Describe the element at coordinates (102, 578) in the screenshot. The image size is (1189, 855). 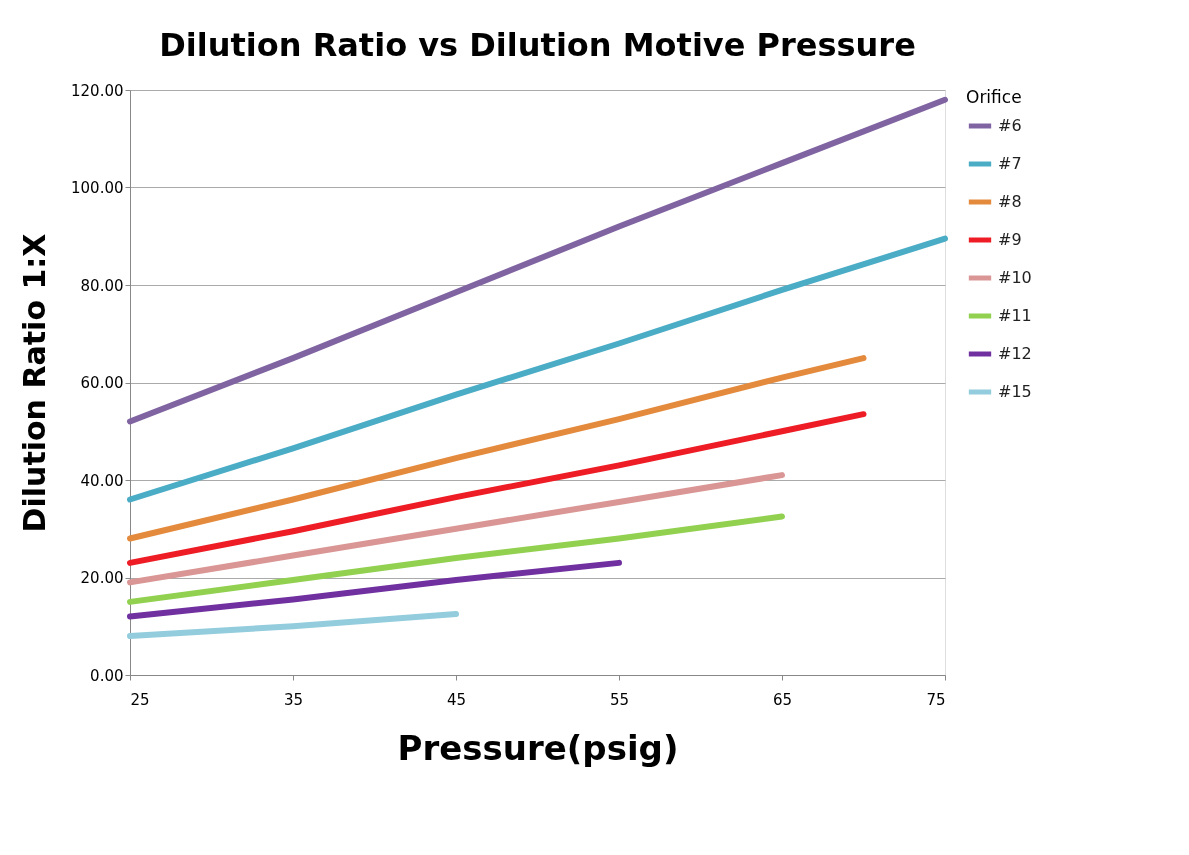
I see `y-tick-label: 20.00` at that location.